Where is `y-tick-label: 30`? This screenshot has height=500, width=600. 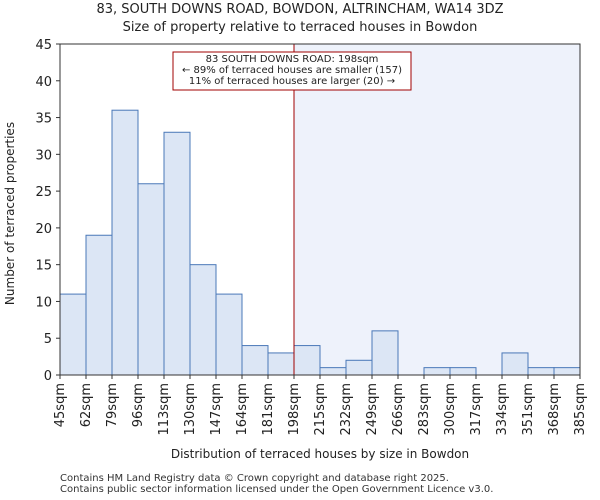 y-tick-label: 30 is located at coordinates (43, 155).